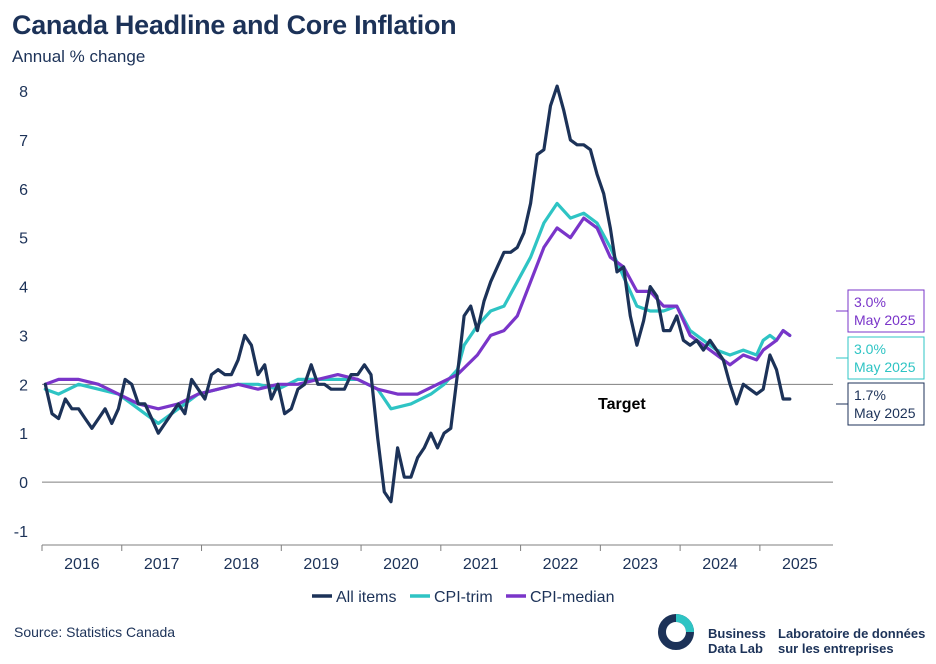 This screenshot has width=936, height=664. I want to click on legend: All items CPI-trim CPI-median, so click(463, 597).